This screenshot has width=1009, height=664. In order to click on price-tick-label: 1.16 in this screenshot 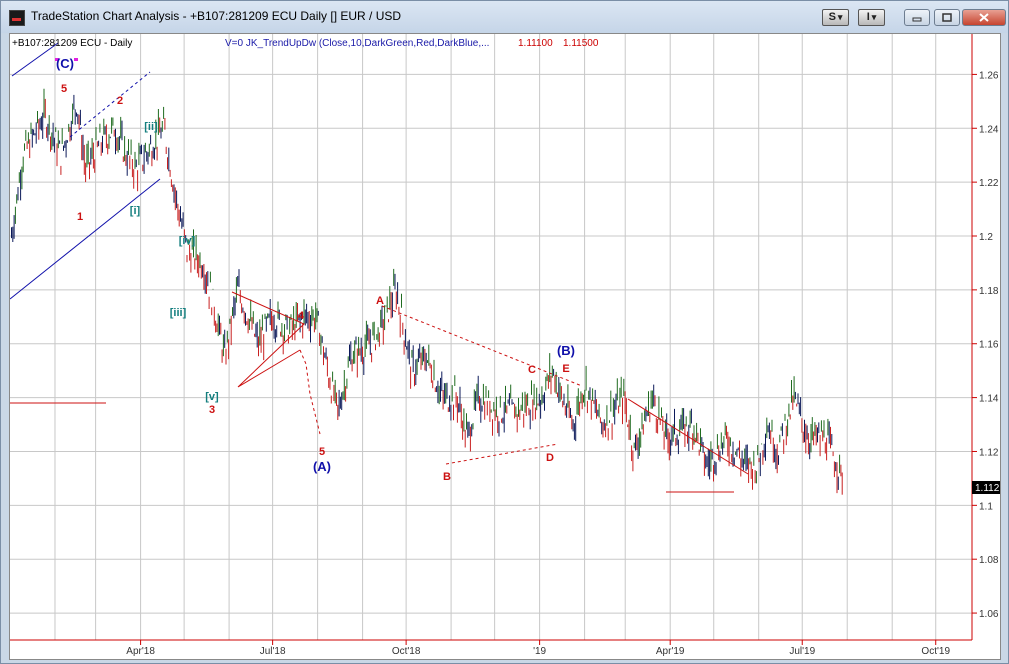, I will do `click(989, 345)`.